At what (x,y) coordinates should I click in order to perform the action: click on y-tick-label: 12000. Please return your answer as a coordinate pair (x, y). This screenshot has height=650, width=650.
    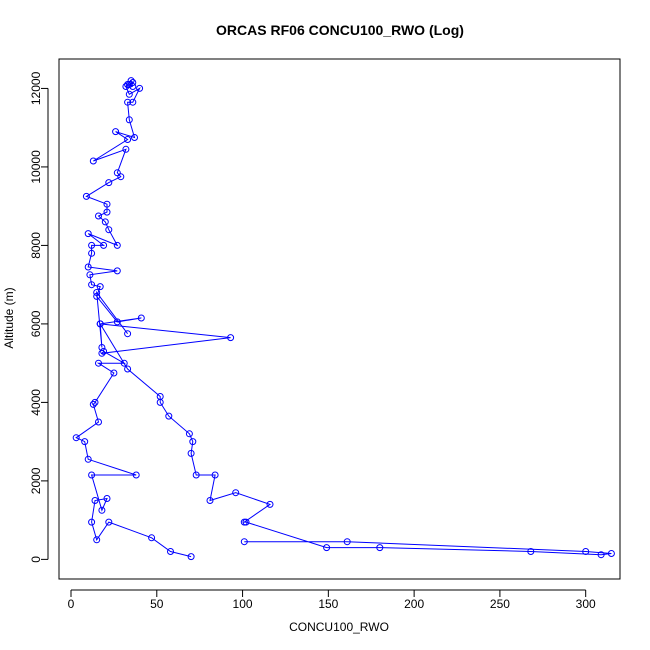
    Looking at the image, I should click on (36, 88).